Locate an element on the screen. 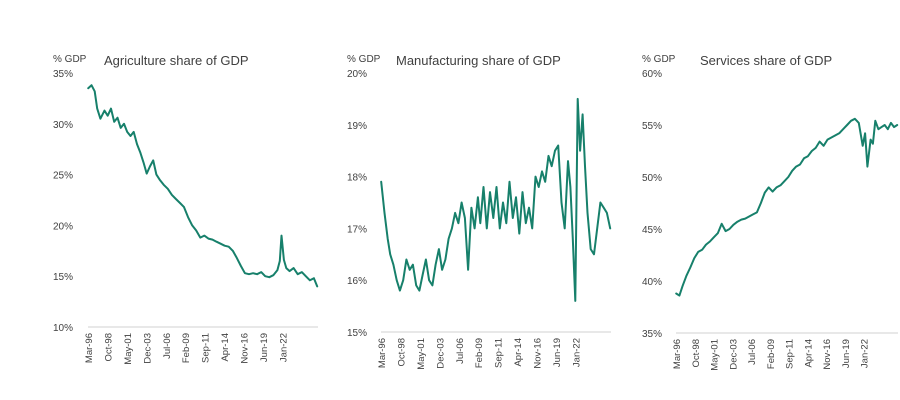  y-tick-label: 50% is located at coordinates (652, 178).